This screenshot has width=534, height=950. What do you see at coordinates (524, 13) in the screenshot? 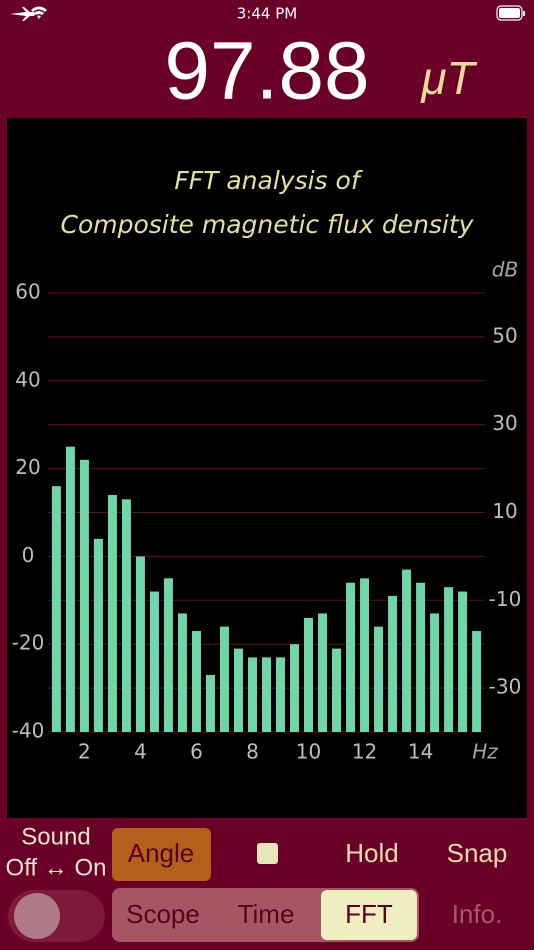
I see `battery-tip` at bounding box center [524, 13].